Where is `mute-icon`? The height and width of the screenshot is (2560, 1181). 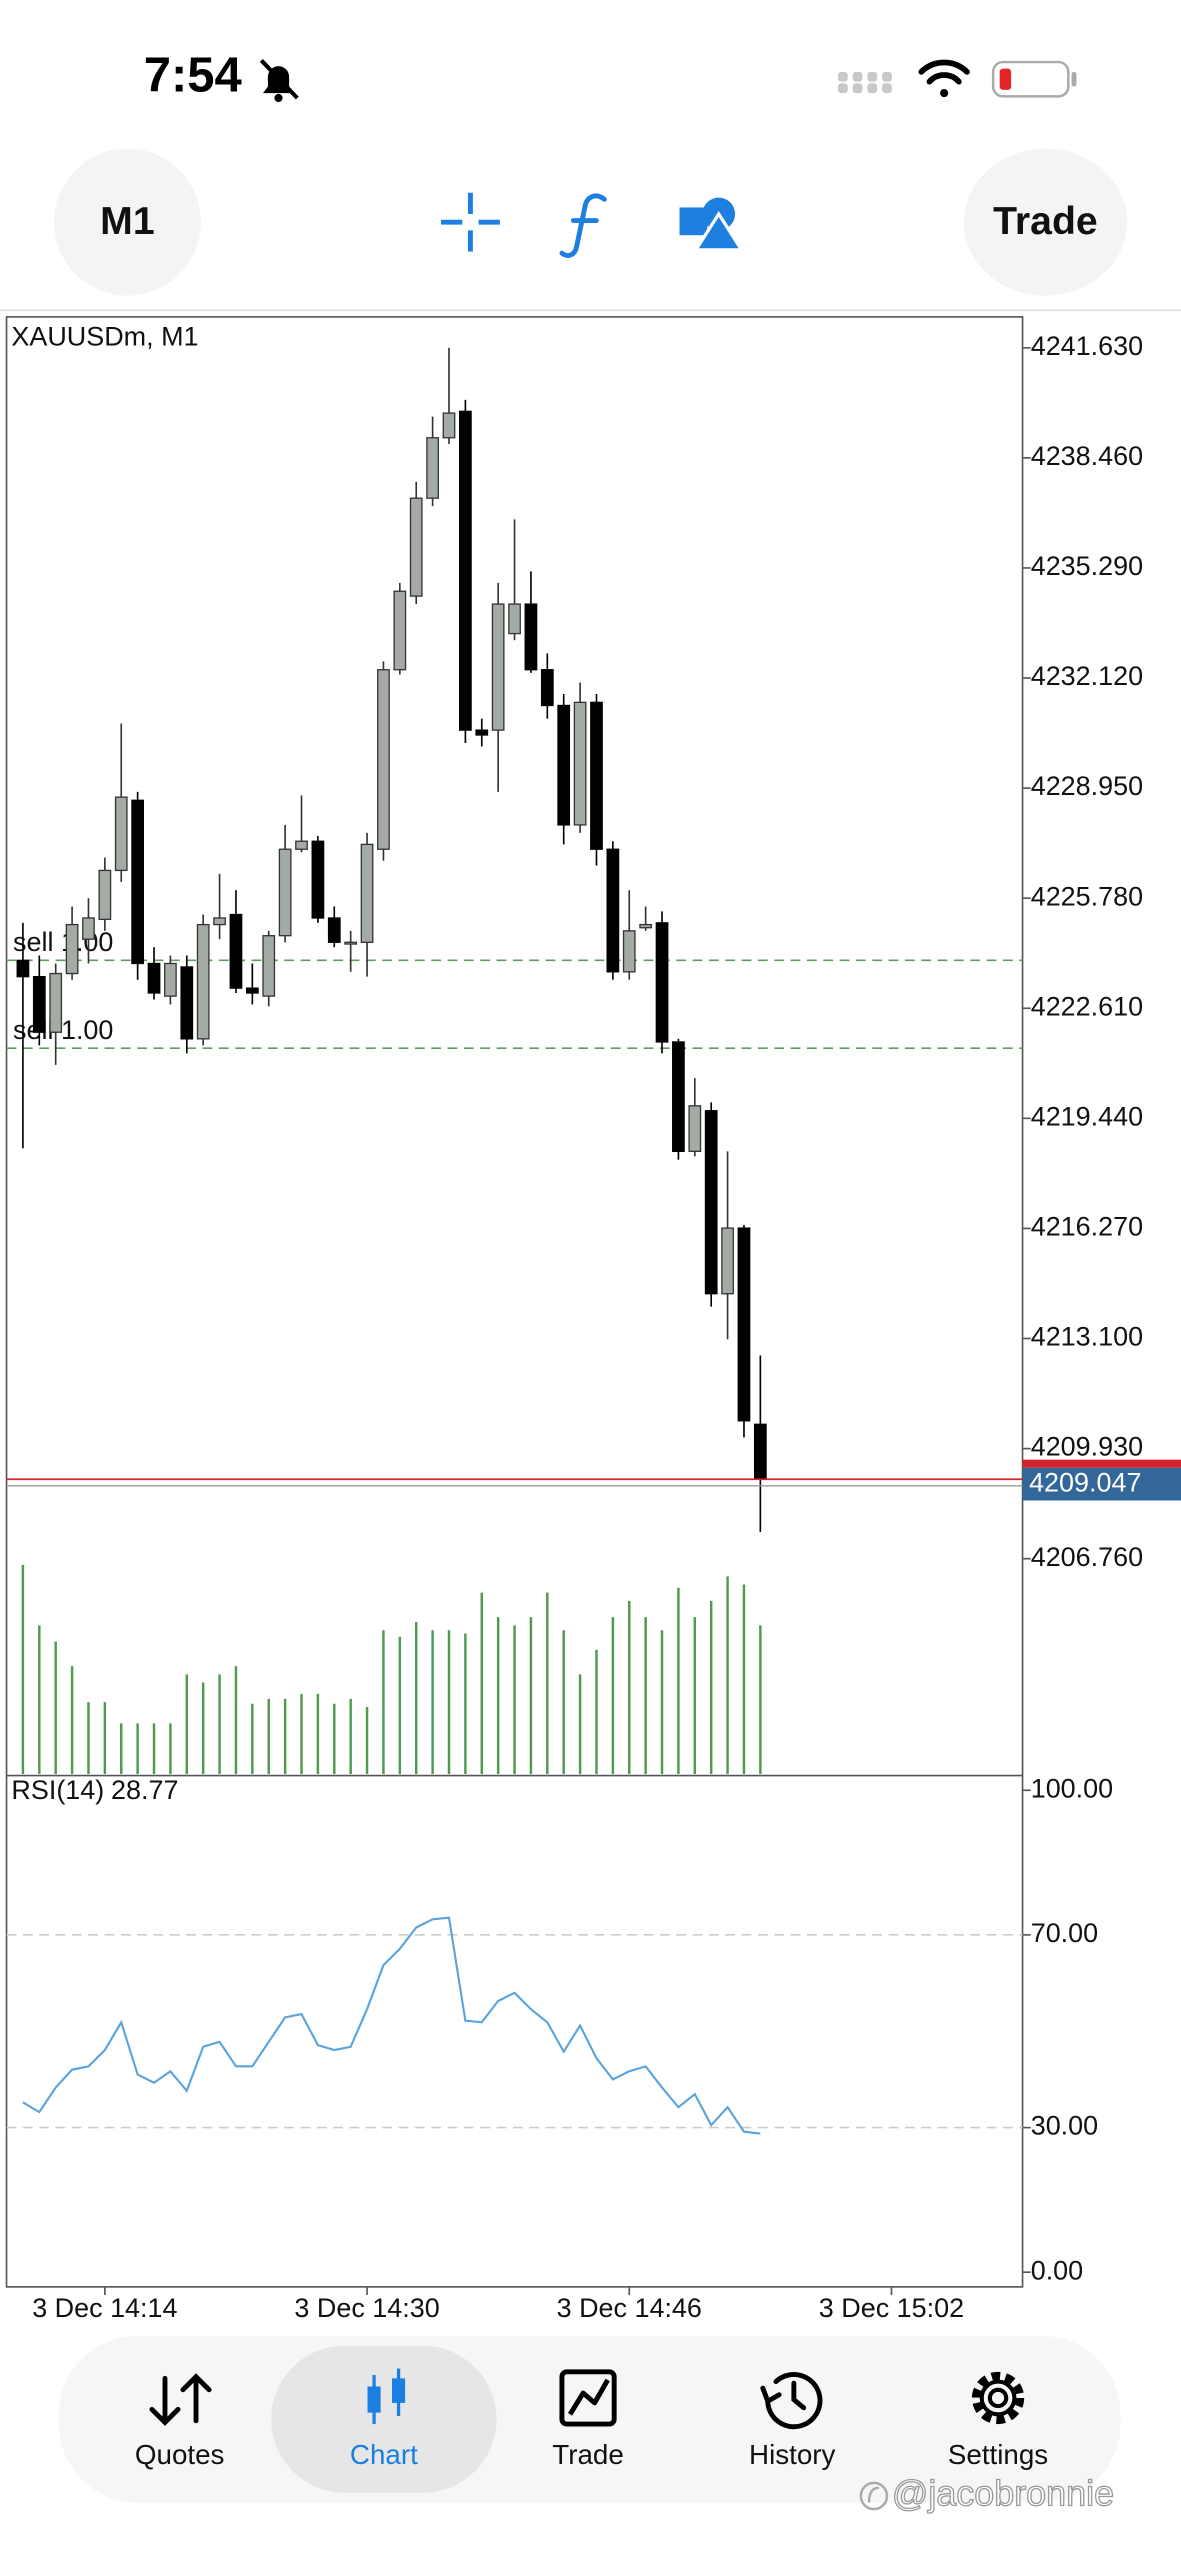 mute-icon is located at coordinates (279, 81).